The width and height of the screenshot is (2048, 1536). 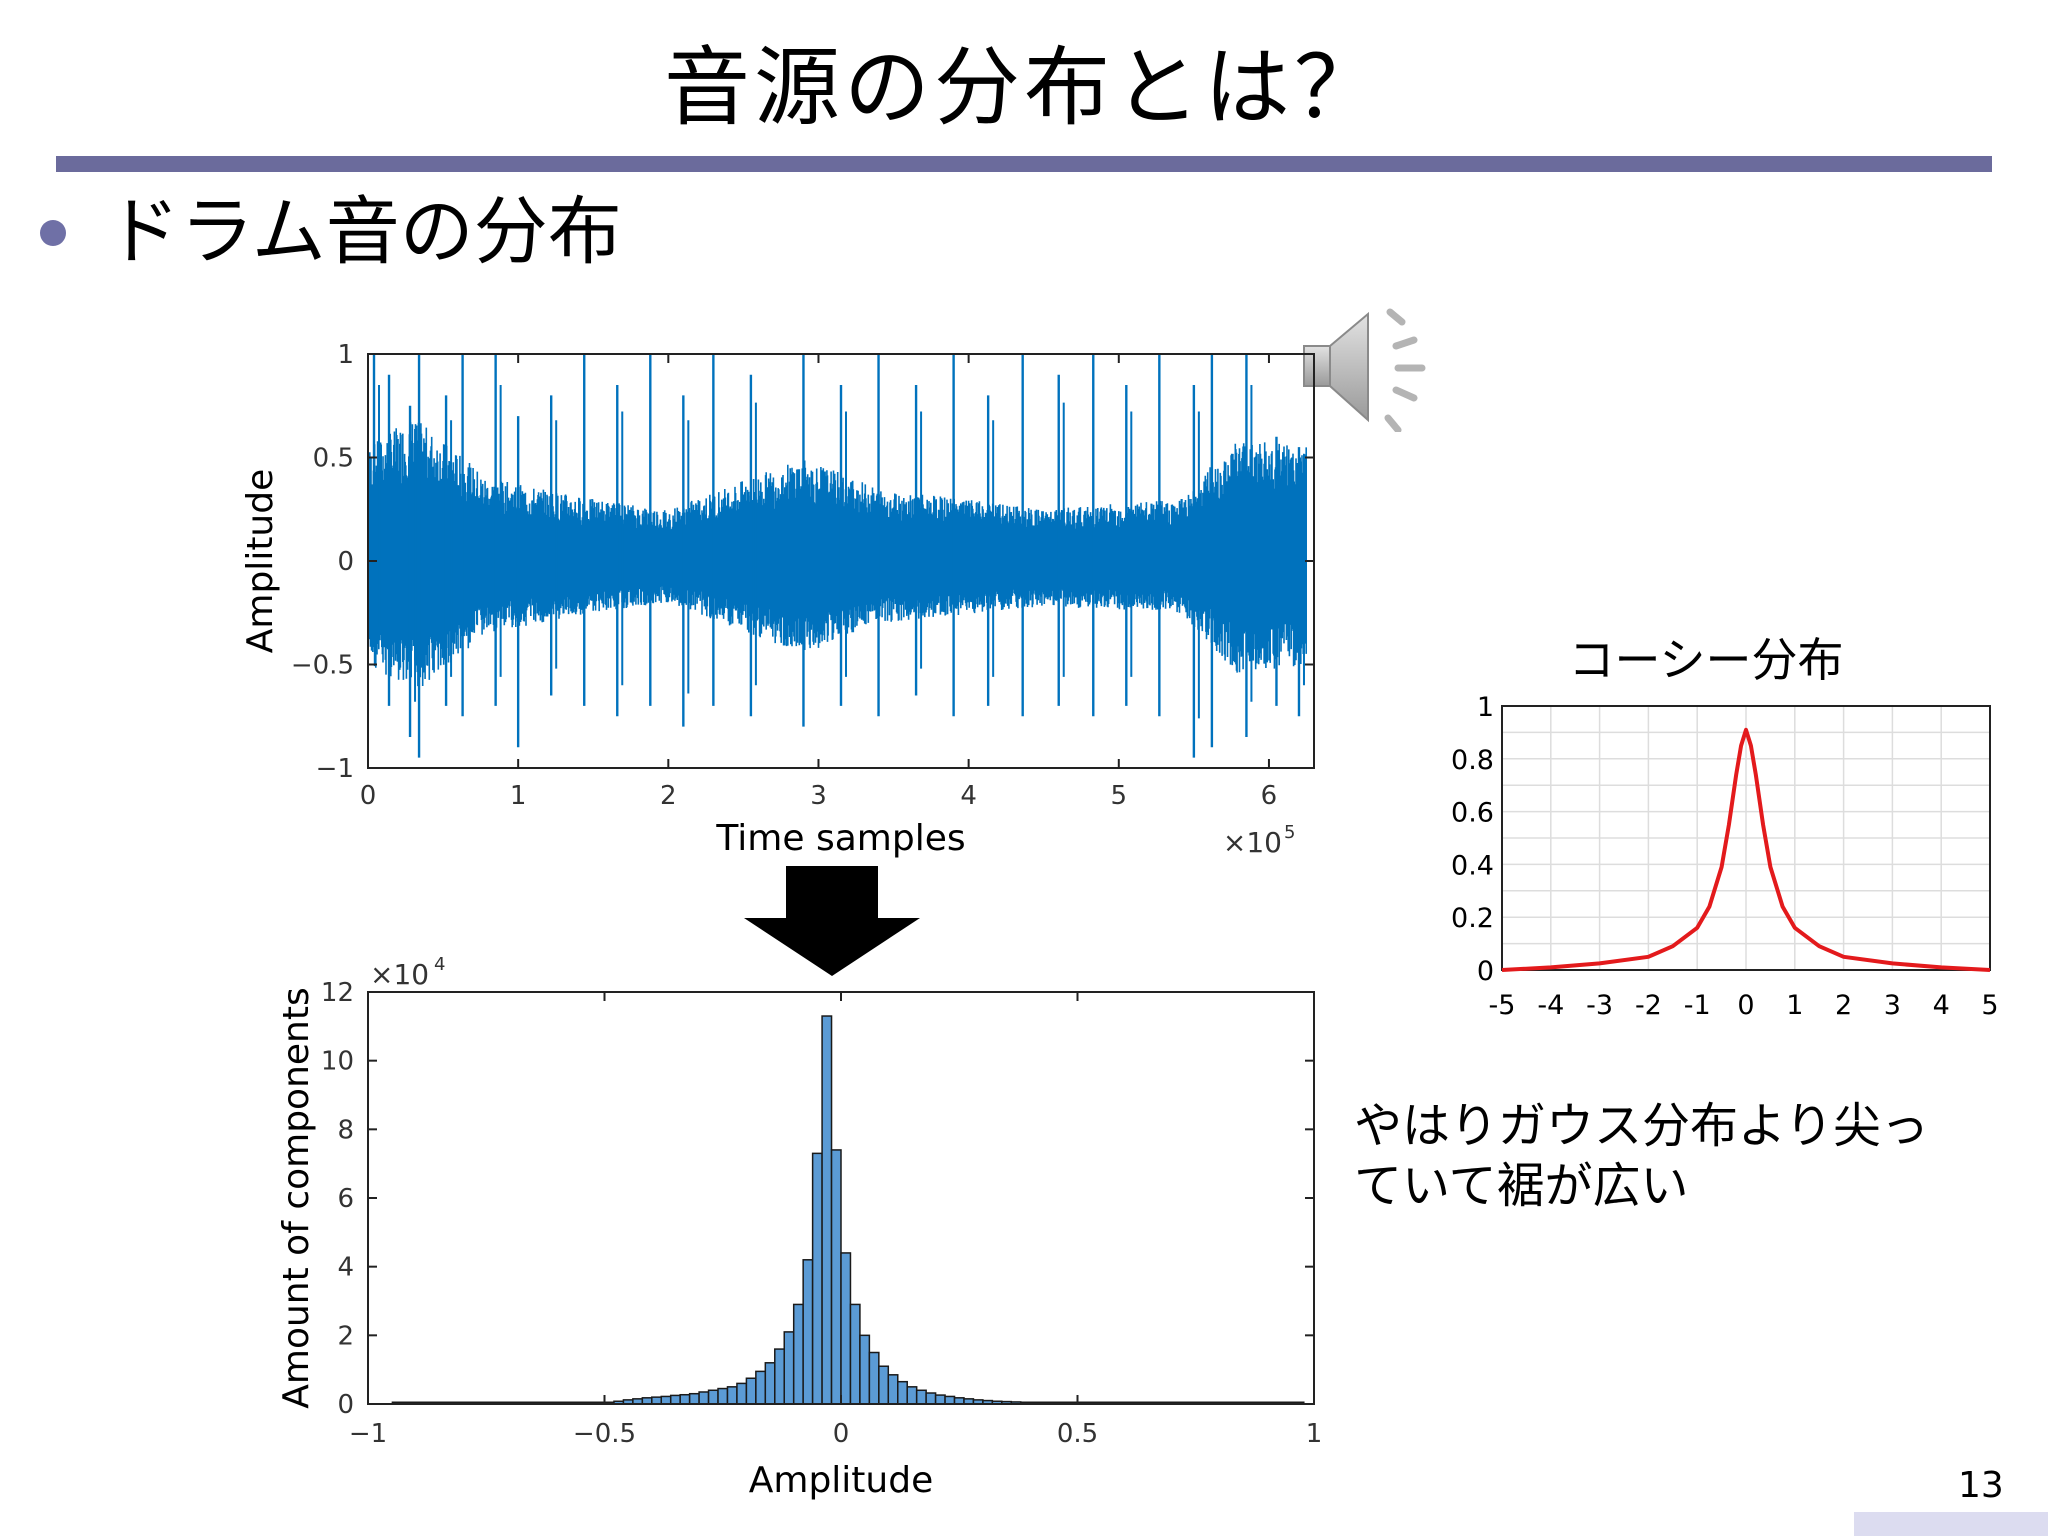 I want to click on bullet-icon, so click(x=53, y=233).